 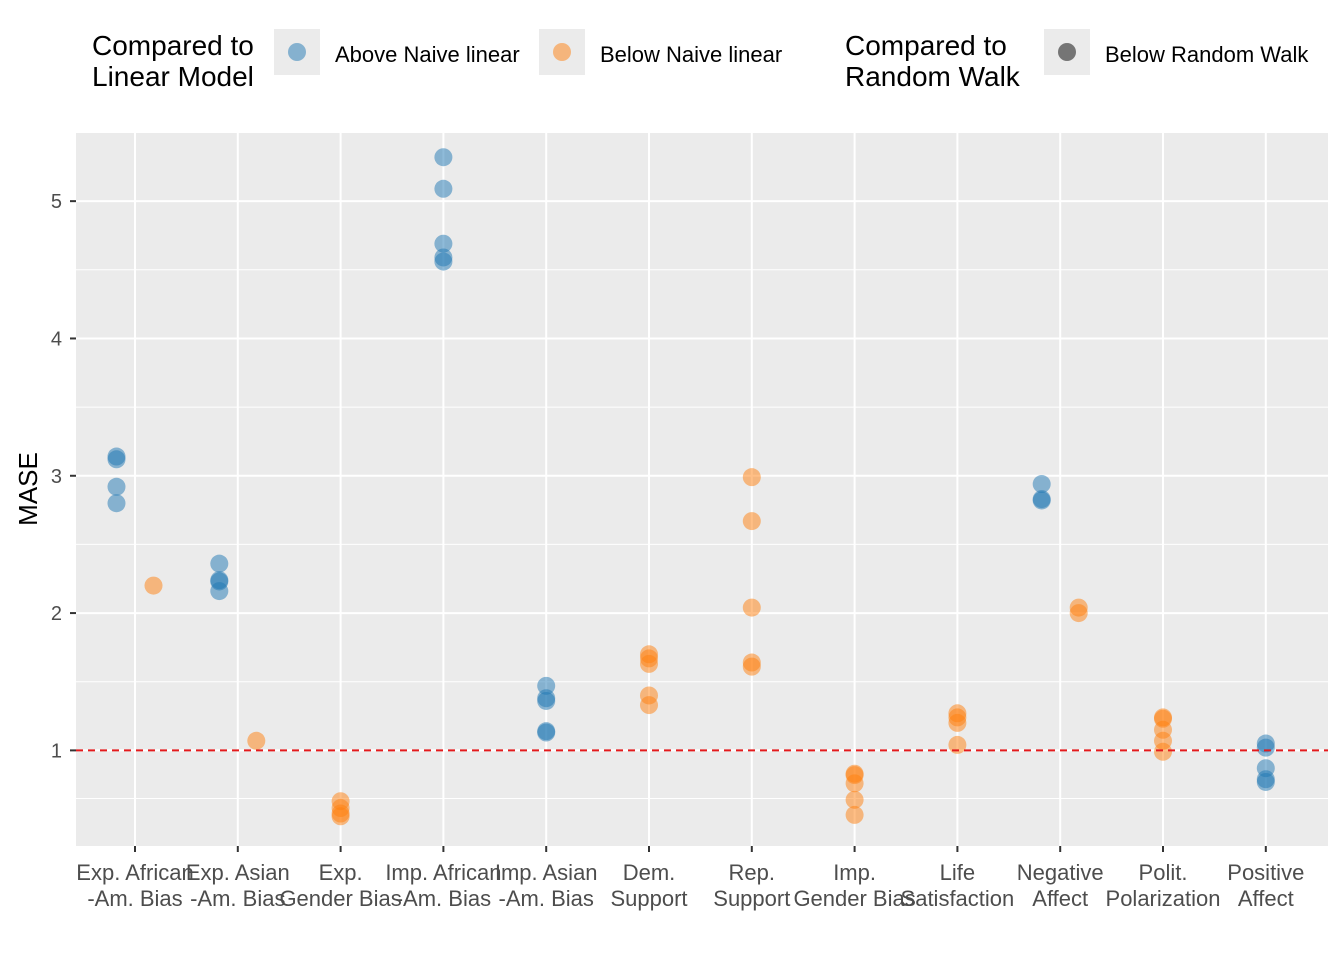 I want to click on x-tick-label: Imp., so click(x=854, y=872).